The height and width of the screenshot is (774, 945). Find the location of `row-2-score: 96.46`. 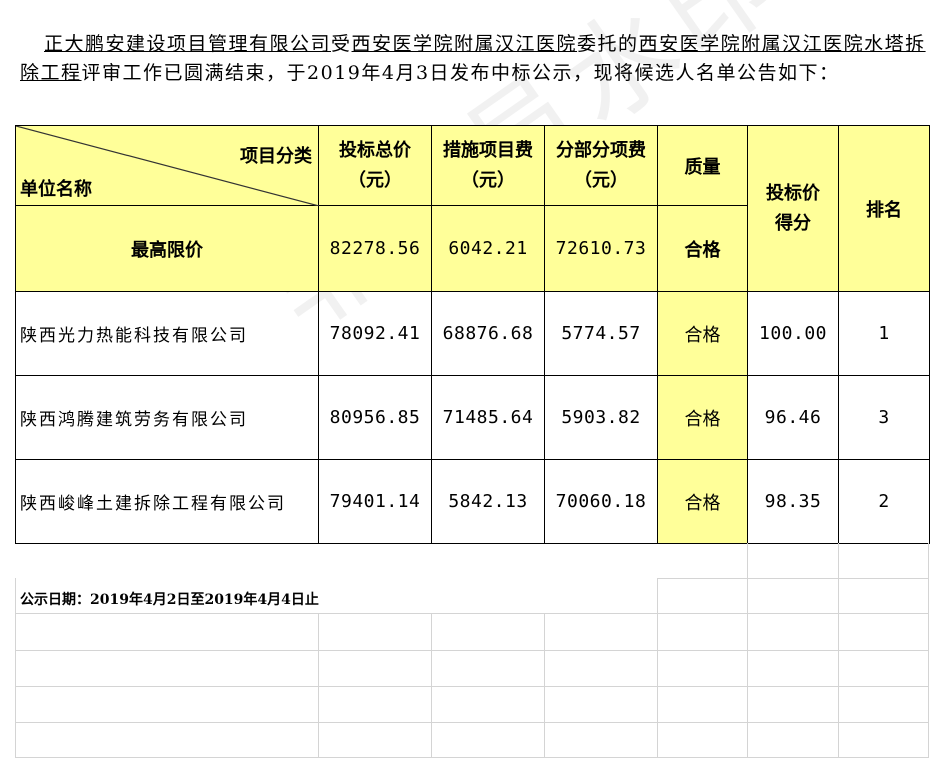

row-2-score: 96.46 is located at coordinates (793, 418).